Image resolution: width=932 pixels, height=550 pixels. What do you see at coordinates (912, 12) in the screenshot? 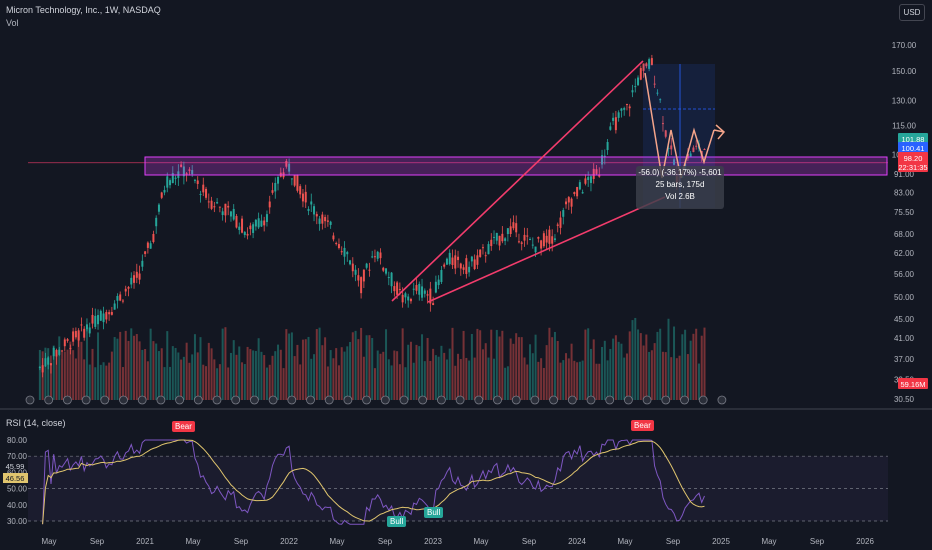
I see `currency-button: USD` at bounding box center [912, 12].